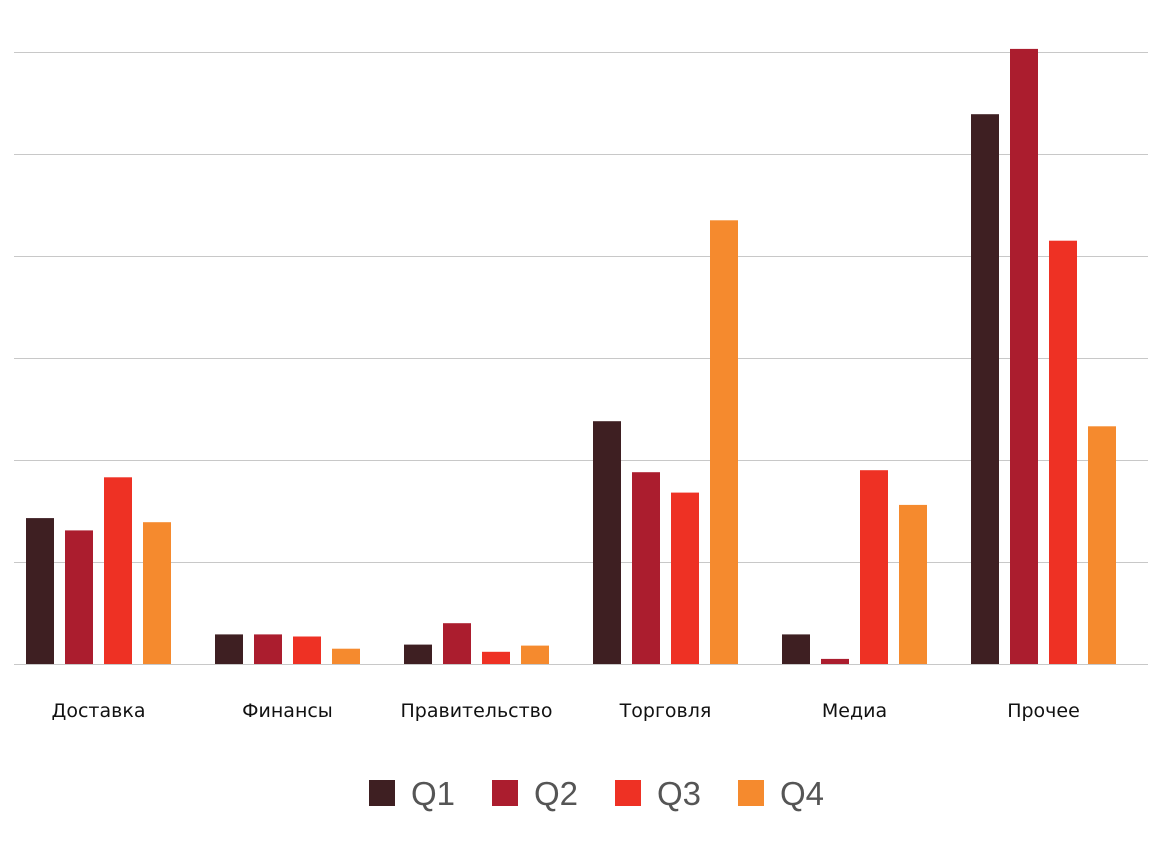 Image resolution: width=1174 pixels, height=857 pixels. What do you see at coordinates (382, 793) in the screenshot?
I see `legend-swatch-q1` at bounding box center [382, 793].